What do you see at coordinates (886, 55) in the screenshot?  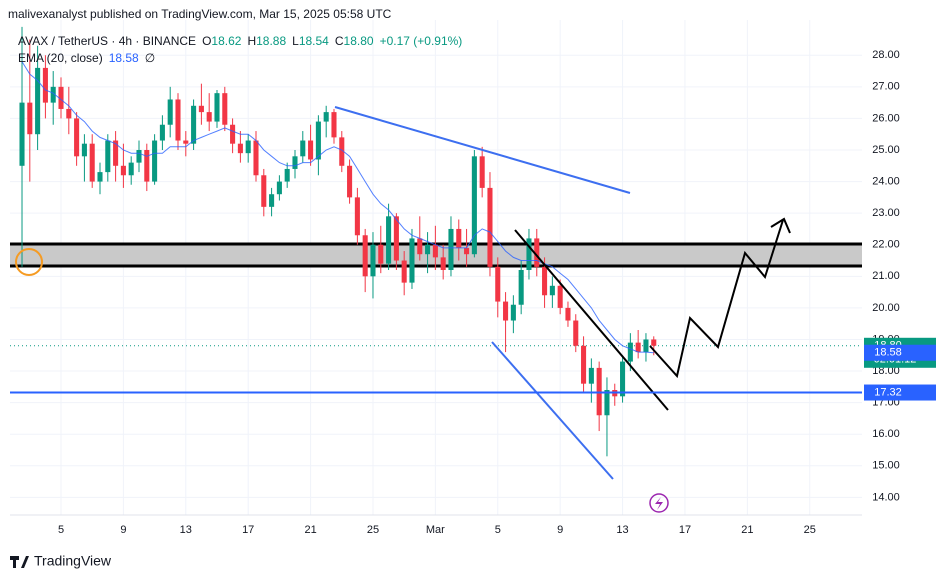 I see `y-tick-label: 28.00` at bounding box center [886, 55].